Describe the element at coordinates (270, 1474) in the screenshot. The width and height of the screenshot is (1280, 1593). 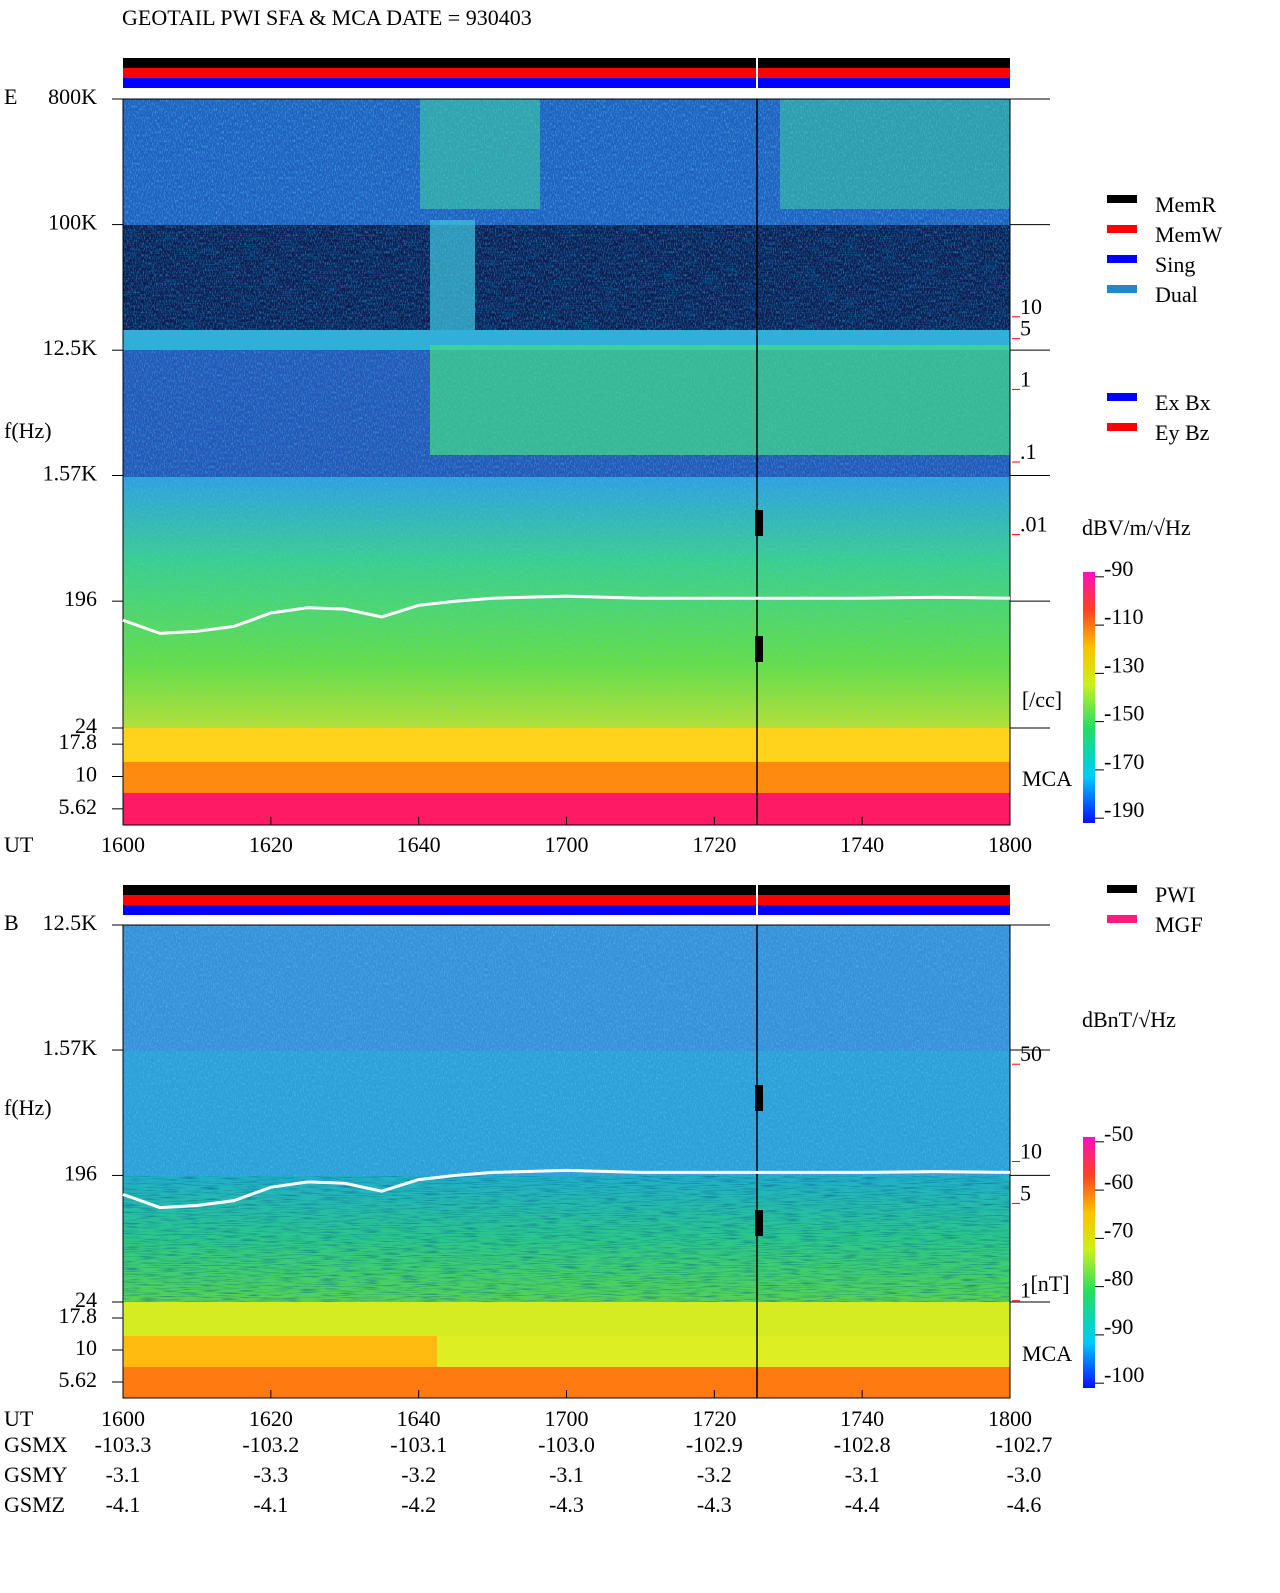
I see `orbit-value: -3.3` at that location.